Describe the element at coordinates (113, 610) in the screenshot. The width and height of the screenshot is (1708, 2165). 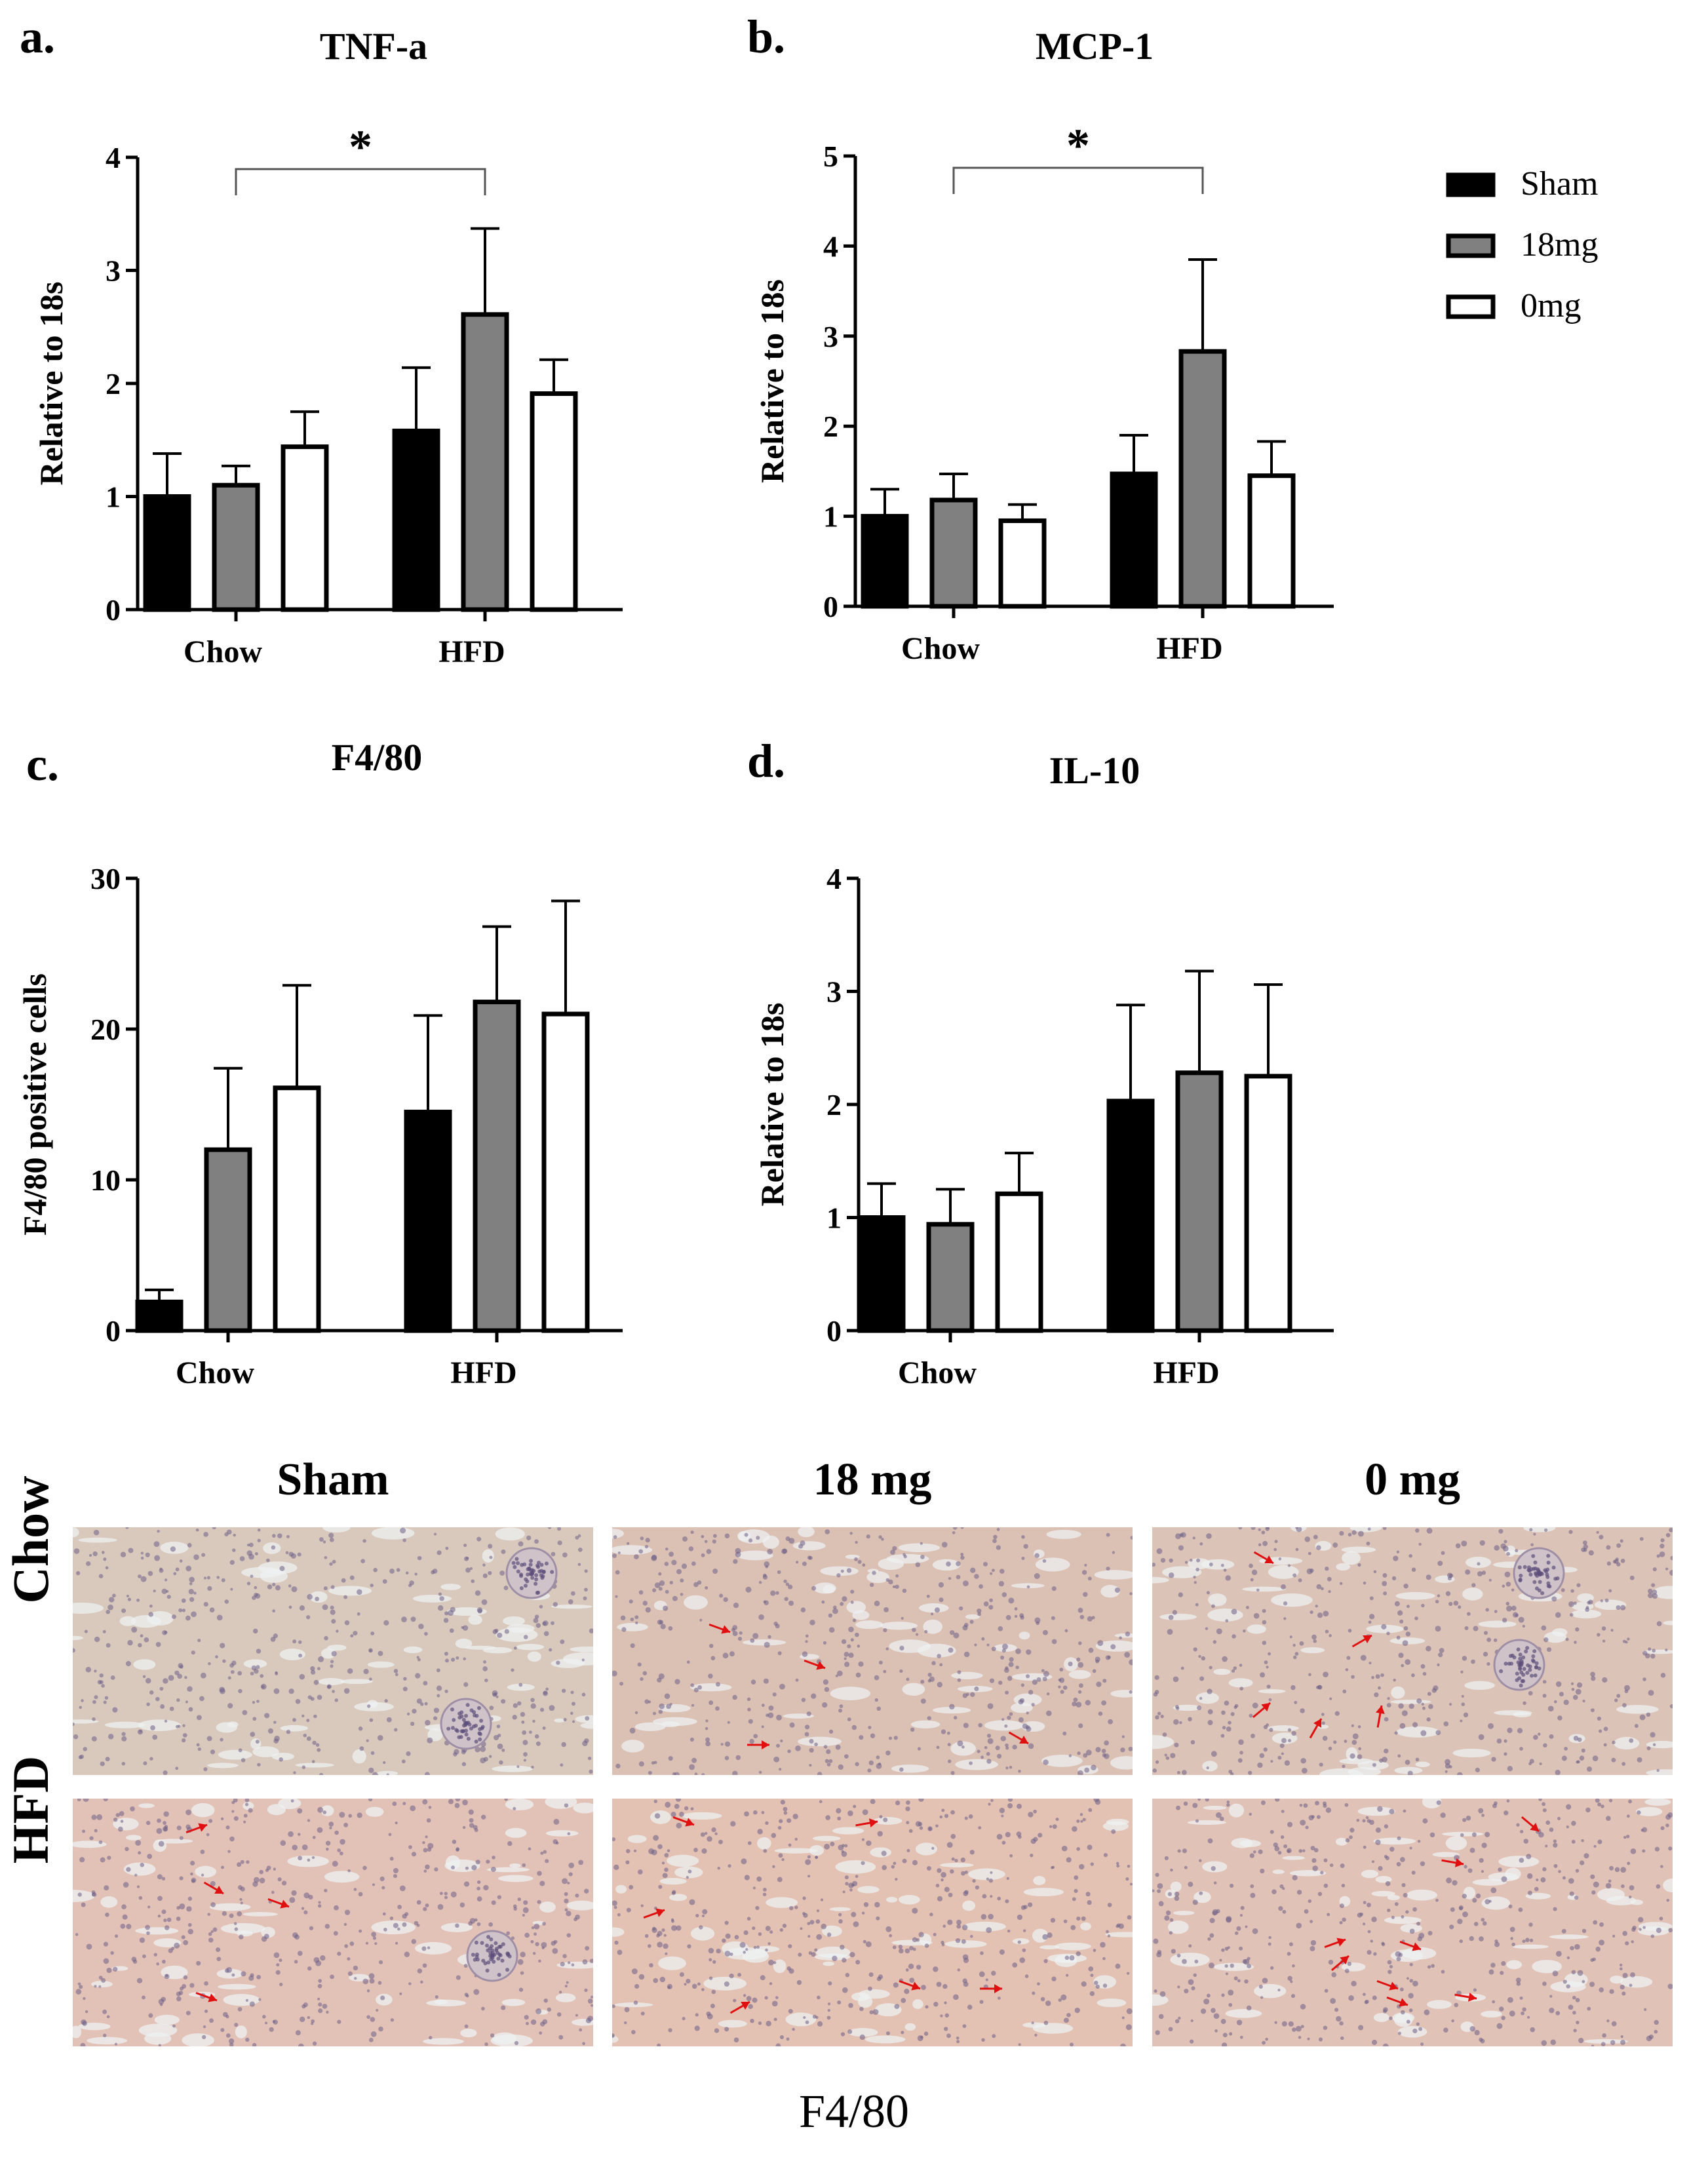
I see `y-tick-label: 0` at that location.